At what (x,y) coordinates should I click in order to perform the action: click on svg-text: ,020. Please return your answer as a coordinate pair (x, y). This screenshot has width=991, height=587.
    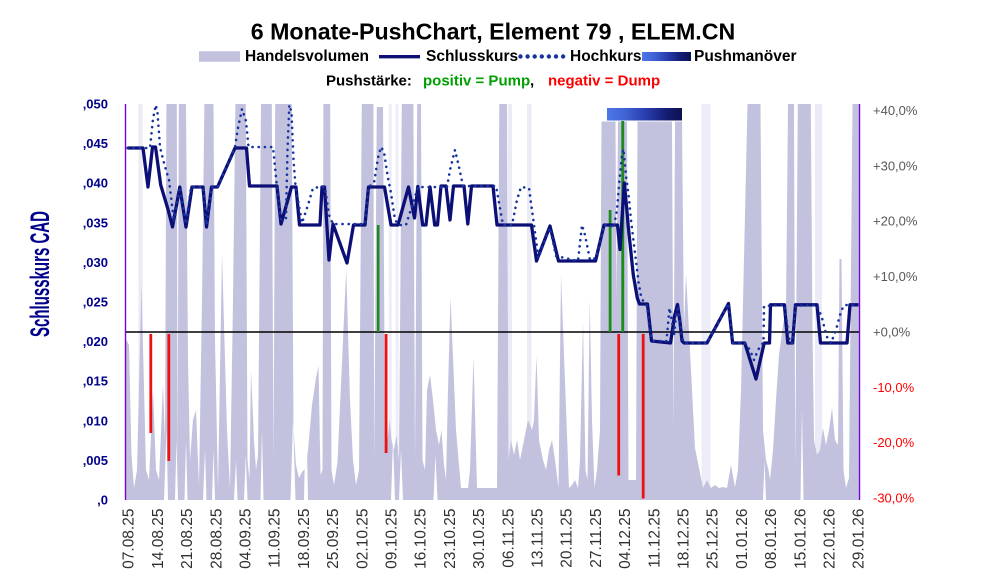
    Looking at the image, I should click on (95, 341).